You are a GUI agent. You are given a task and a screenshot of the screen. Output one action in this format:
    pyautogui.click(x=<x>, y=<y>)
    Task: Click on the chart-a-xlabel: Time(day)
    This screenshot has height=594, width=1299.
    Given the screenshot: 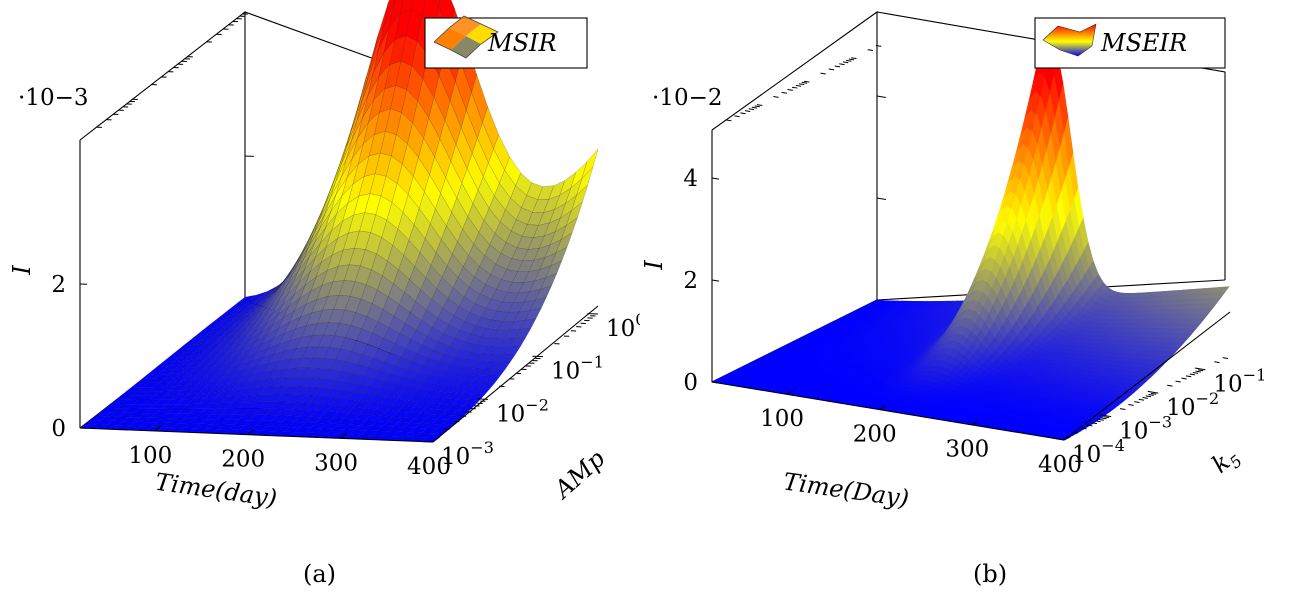 What is the action you would take?
    pyautogui.click(x=215, y=490)
    